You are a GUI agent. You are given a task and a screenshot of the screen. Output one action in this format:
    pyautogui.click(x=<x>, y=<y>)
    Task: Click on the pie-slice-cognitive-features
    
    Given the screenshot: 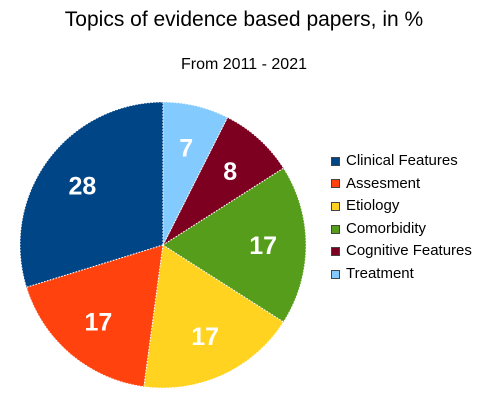 What is the action you would take?
    pyautogui.click(x=223, y=181)
    